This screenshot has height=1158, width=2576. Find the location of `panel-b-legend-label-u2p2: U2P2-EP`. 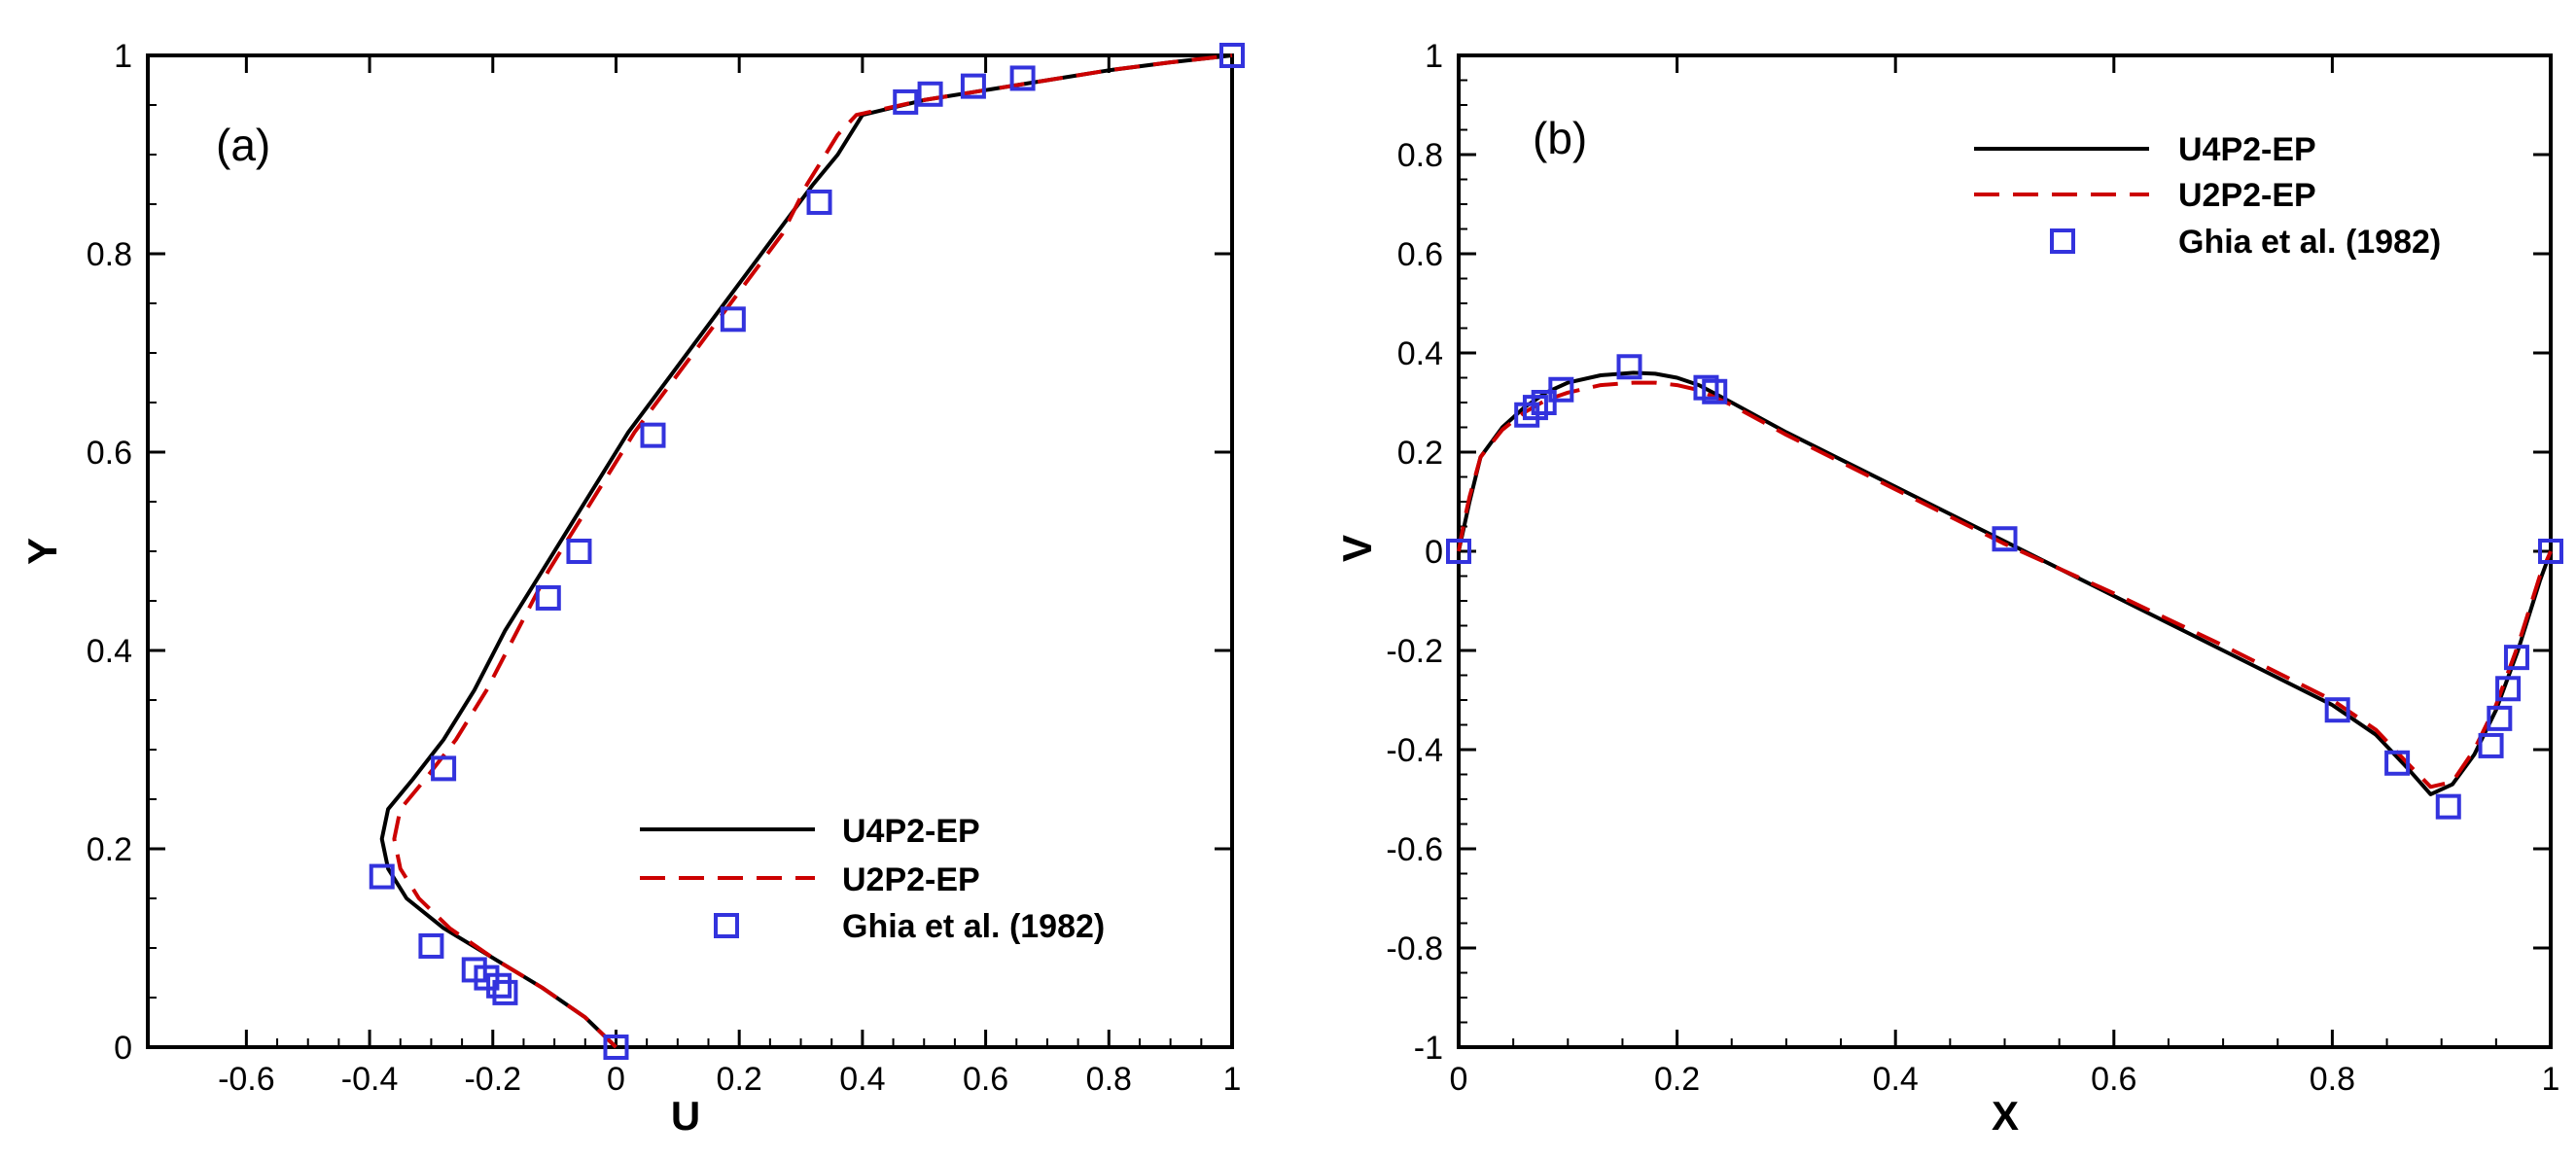

panel-b-legend-label-u2p2: U2P2-EP is located at coordinates (2247, 195).